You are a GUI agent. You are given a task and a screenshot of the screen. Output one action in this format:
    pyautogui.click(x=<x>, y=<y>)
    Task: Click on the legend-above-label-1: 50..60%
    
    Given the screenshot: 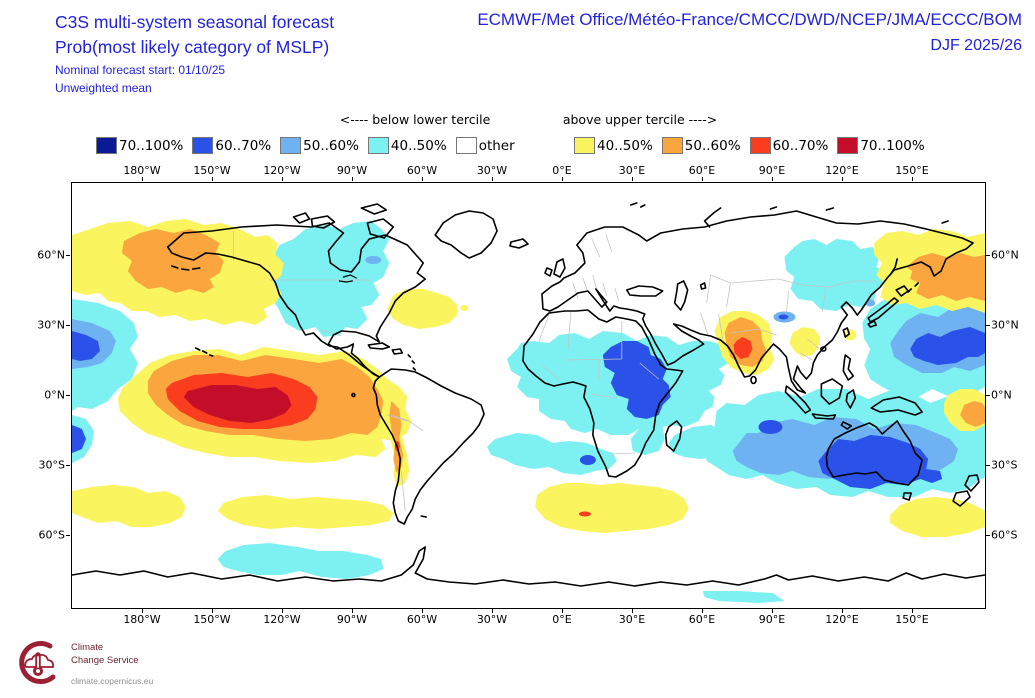 What is the action you would take?
    pyautogui.click(x=712, y=145)
    